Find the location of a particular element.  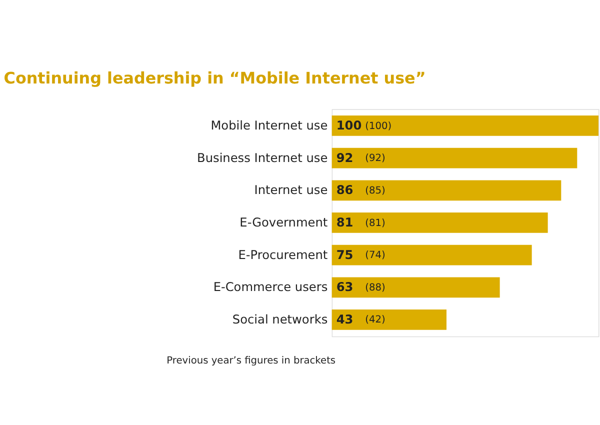

data-label: 75 is located at coordinates (345, 255).